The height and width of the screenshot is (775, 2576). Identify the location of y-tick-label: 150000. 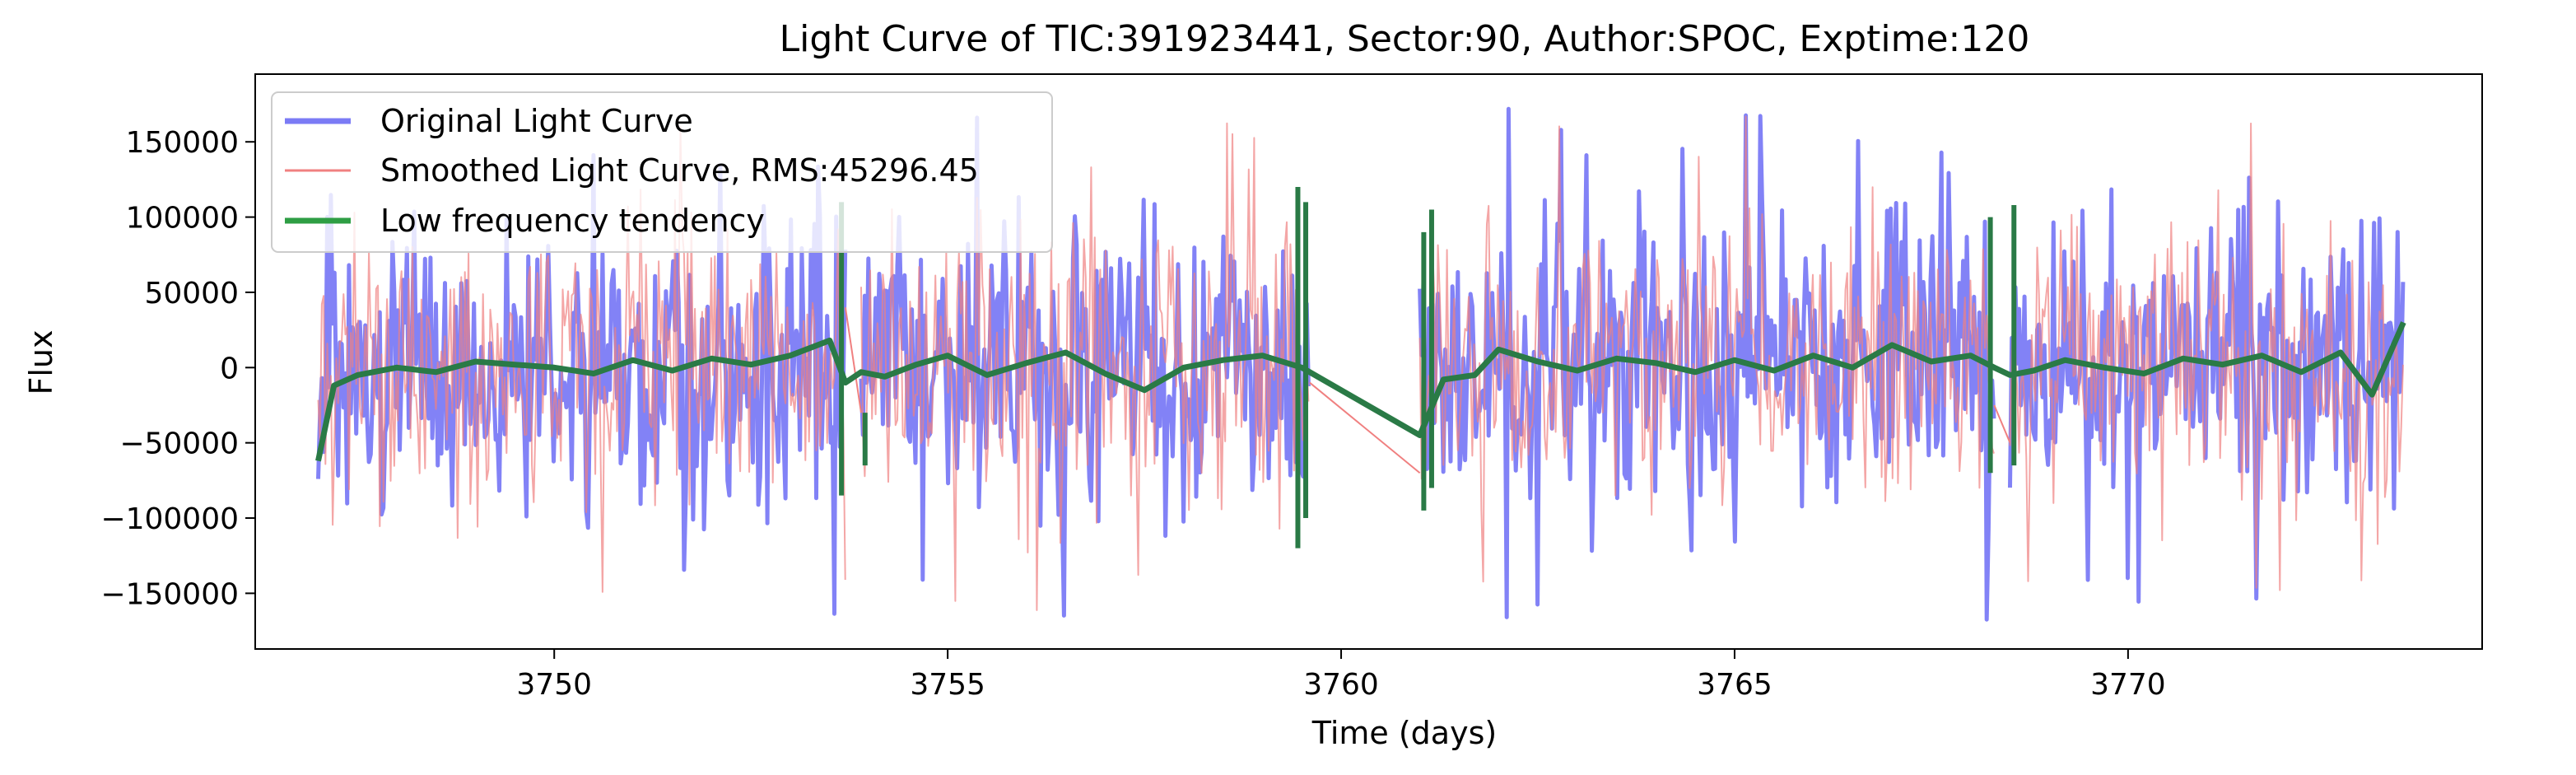
(182, 143).